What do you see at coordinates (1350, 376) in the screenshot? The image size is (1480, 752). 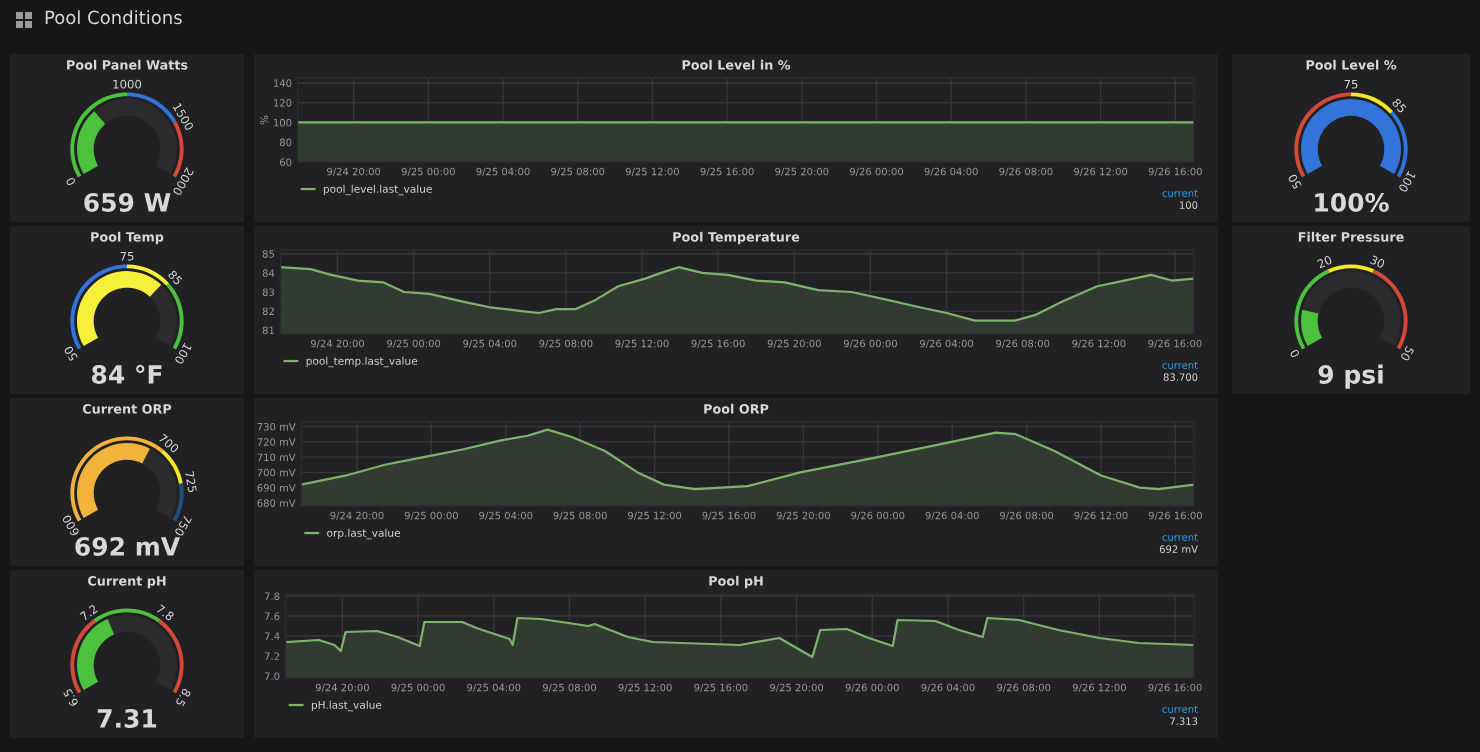 I see `text: 9 psi` at bounding box center [1350, 376].